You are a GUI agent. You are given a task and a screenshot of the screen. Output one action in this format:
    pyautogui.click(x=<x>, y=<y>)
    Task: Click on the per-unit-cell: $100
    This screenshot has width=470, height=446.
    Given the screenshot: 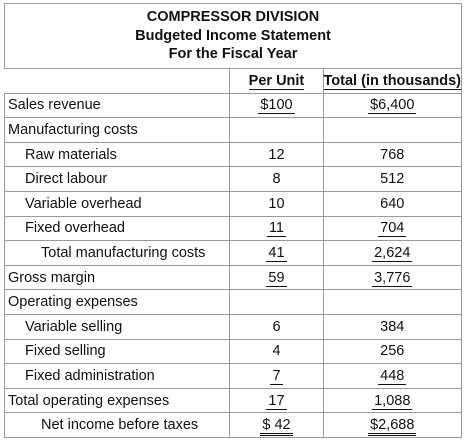 What is the action you would take?
    pyautogui.click(x=276, y=105)
    